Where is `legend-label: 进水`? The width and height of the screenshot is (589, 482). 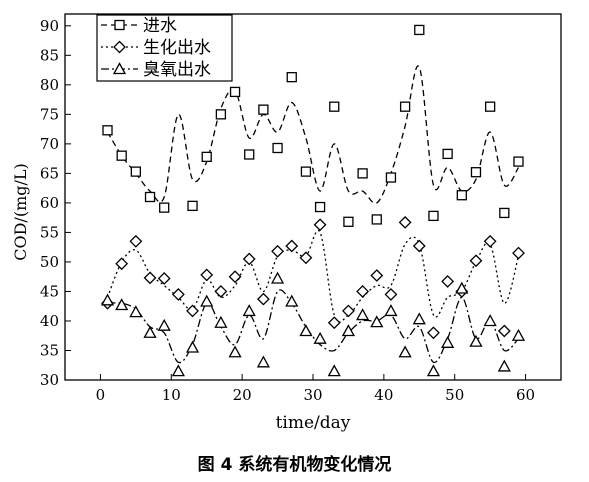
legend-label: 进水 is located at coordinates (160, 26).